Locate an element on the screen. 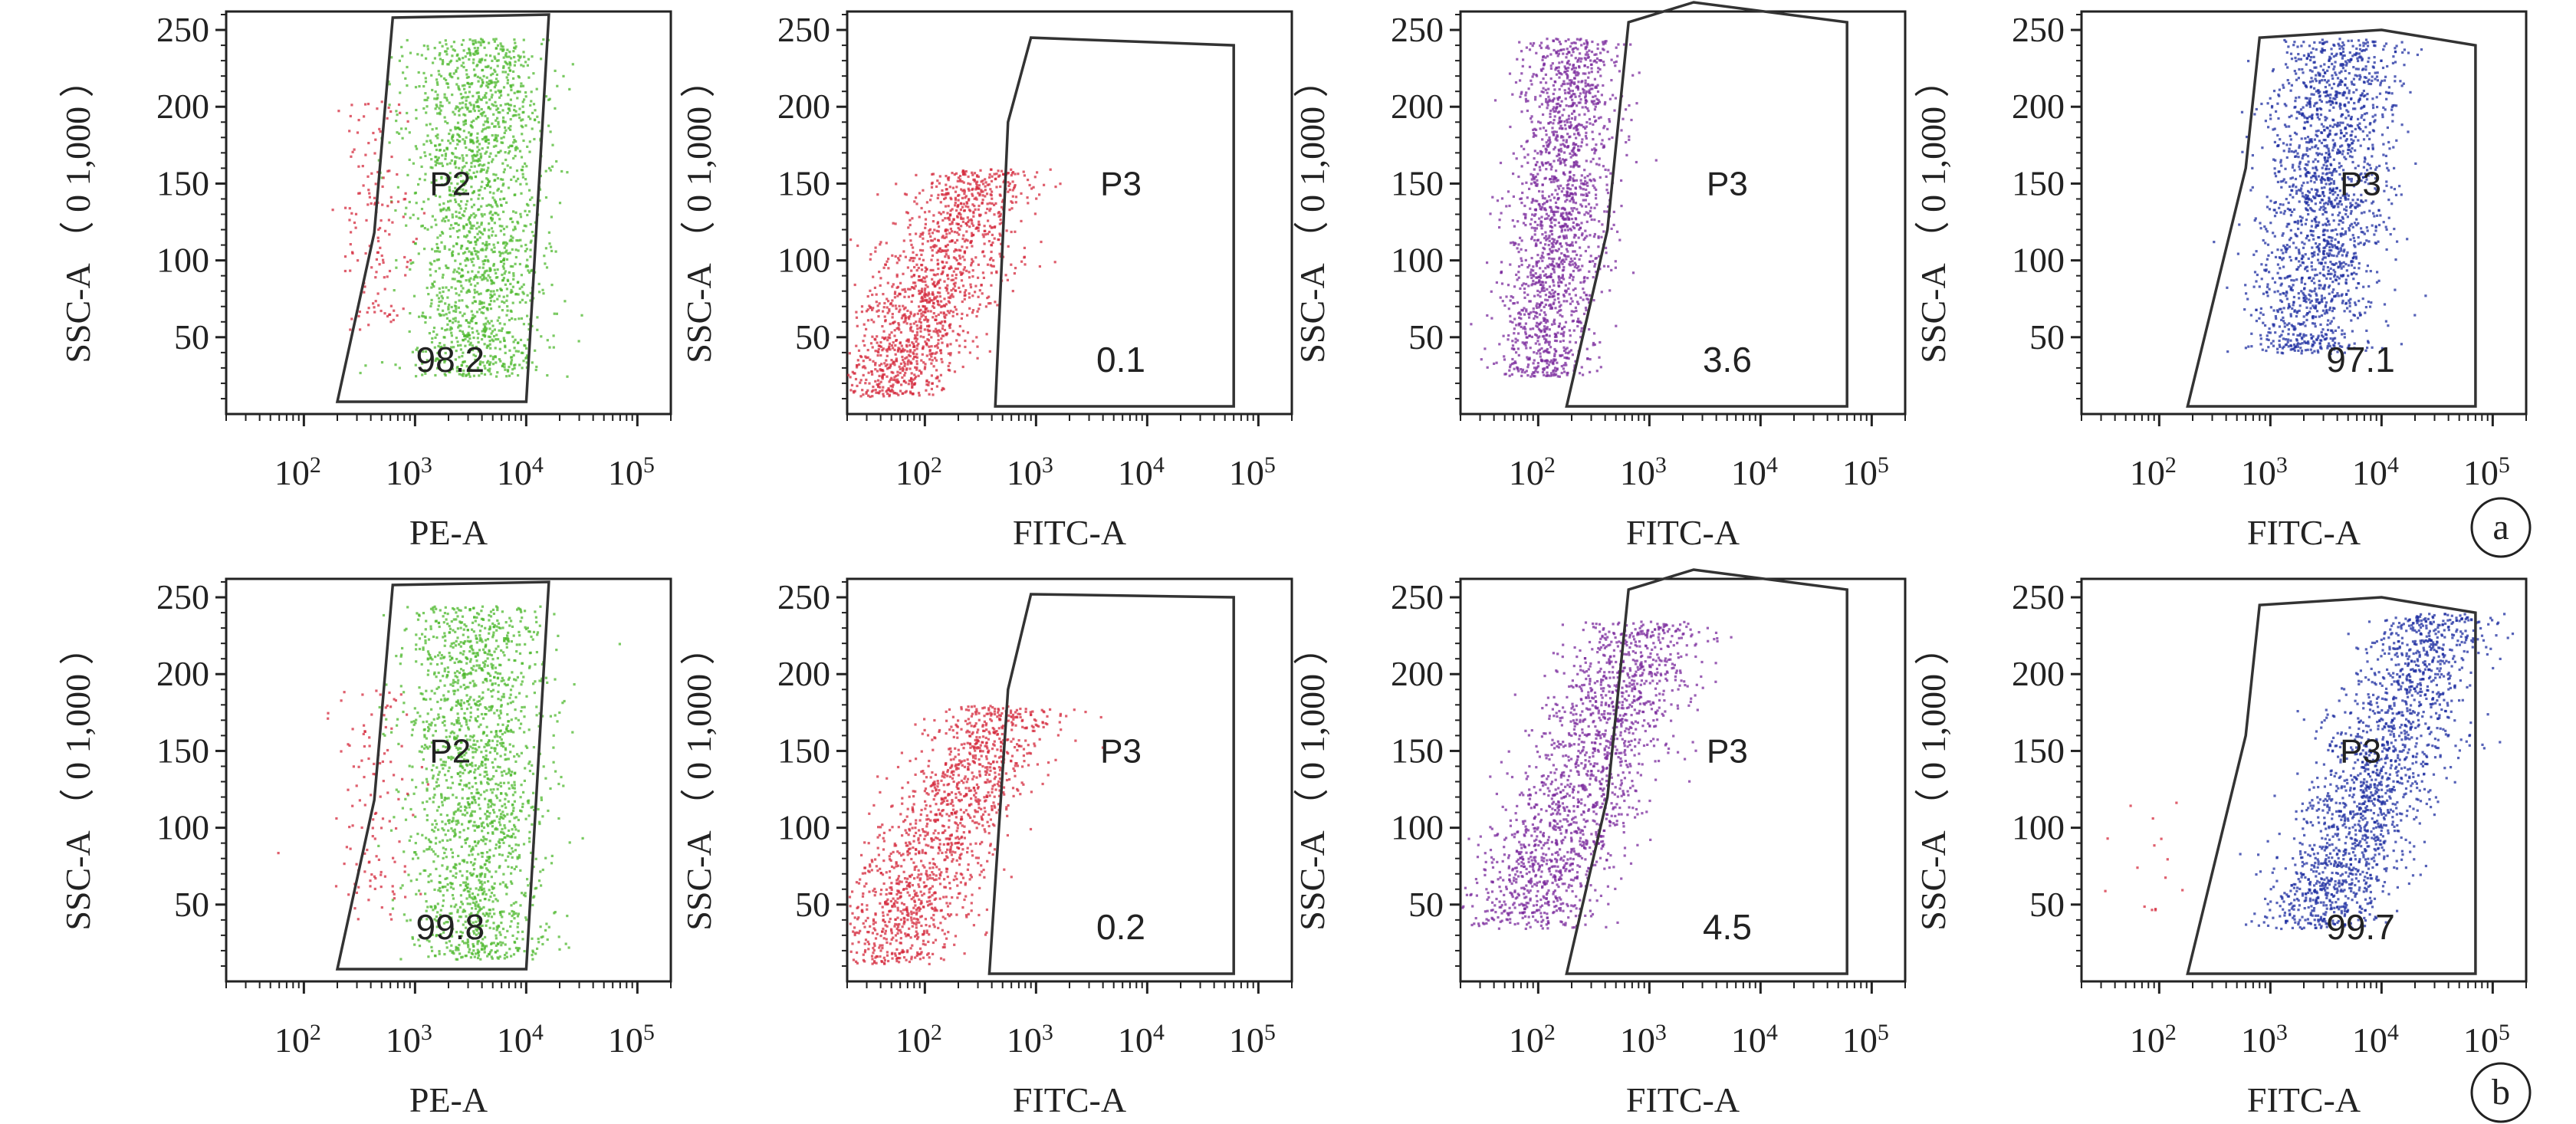 This screenshot has height=1124, width=2576. x-axis-title: PE-A is located at coordinates (449, 532).